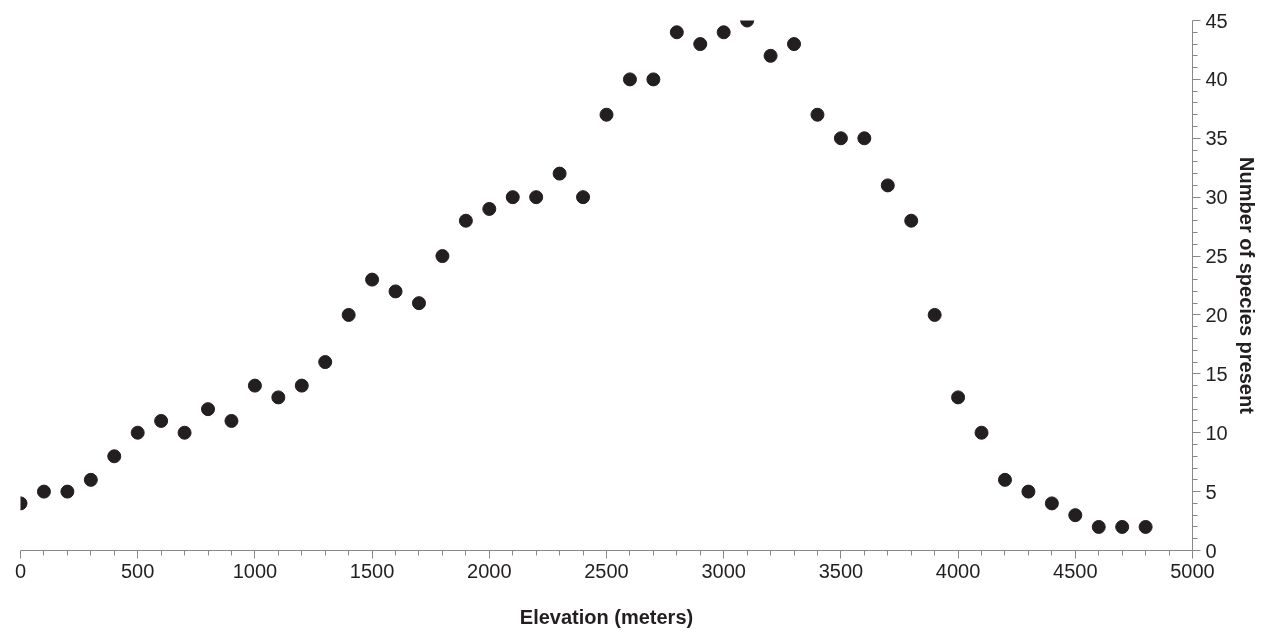 This screenshot has width=1267, height=639. I want to click on x-tick-label: 4000, so click(958, 570).